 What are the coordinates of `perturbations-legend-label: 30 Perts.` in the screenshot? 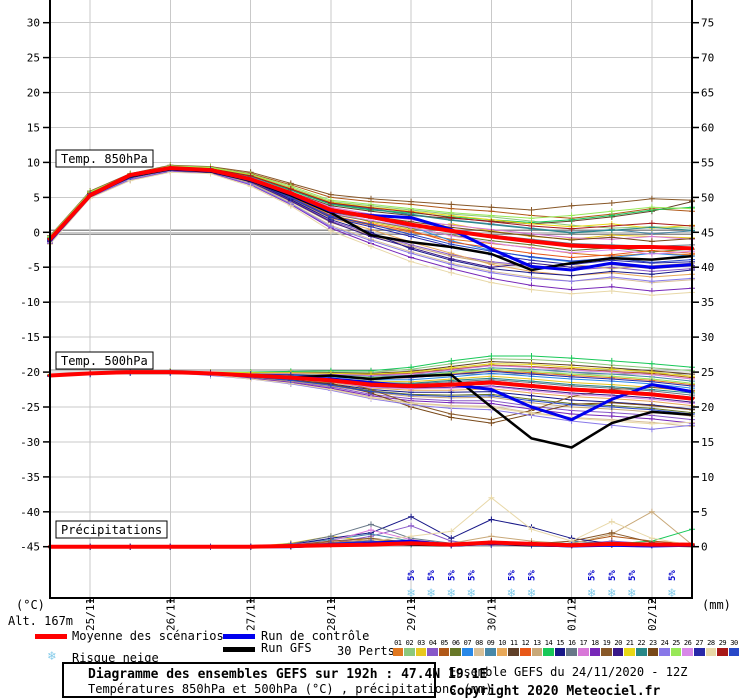 It's located at (370, 651).